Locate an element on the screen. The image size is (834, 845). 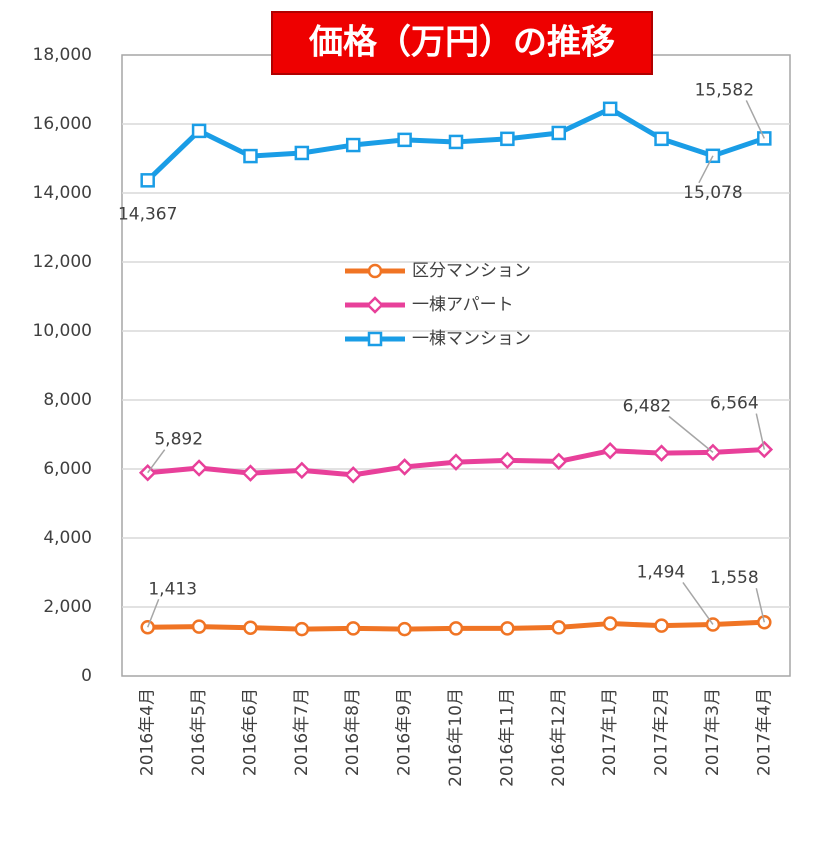
y-tick-label: 18,000 is located at coordinates (62, 55).